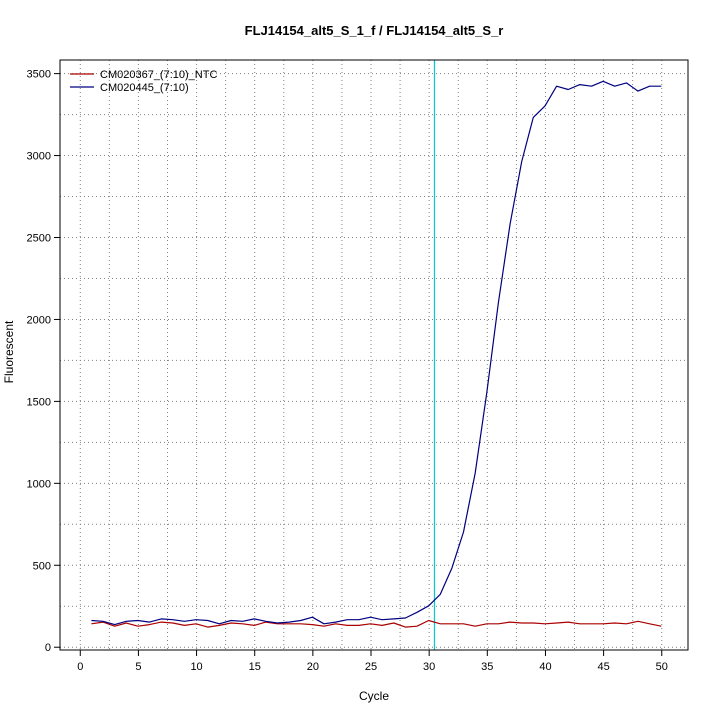  I want to click on y-tick-label: 0, so click(48, 648).